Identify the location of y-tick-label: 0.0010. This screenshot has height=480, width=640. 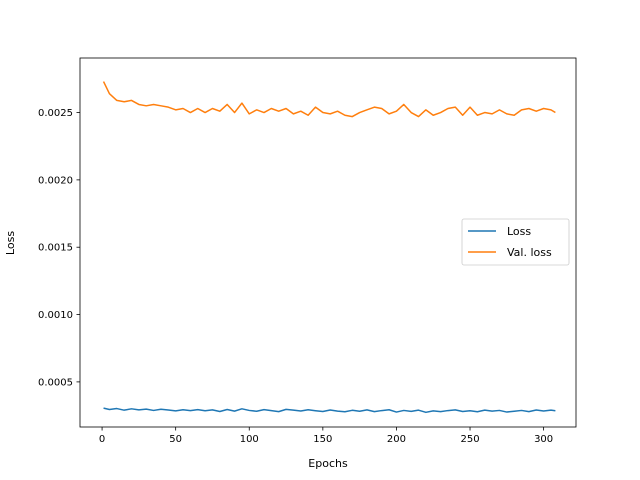
(55, 315).